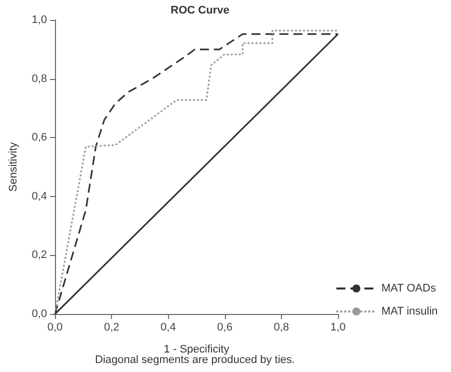 The width and height of the screenshot is (451, 372). Describe the element at coordinates (168, 328) in the screenshot. I see `x-tick-label: 0,4` at that location.